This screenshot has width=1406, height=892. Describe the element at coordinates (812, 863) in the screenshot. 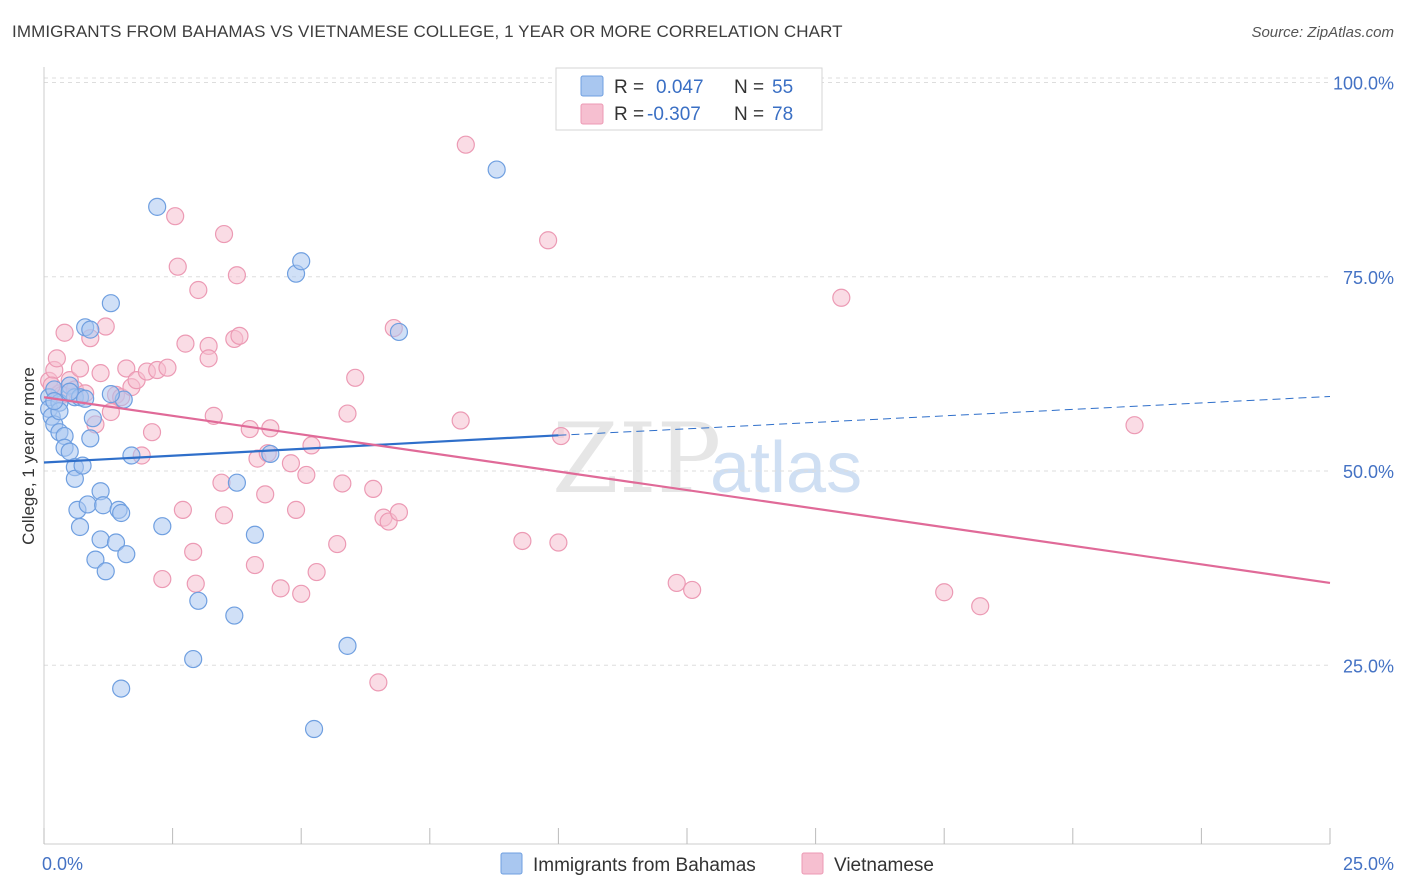

I see `bottom-legend-swatch-vietnamese` at that location.